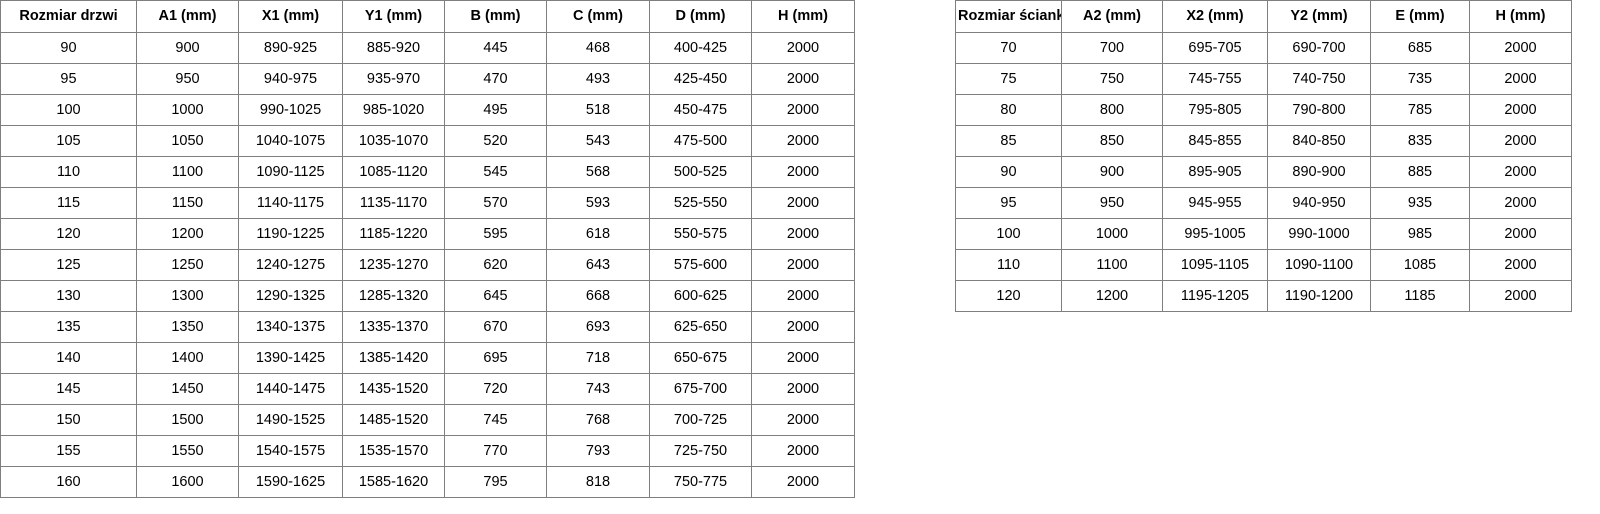  What do you see at coordinates (1215, 16) in the screenshot?
I see `wall-column-header-2: X2 (mm)` at bounding box center [1215, 16].